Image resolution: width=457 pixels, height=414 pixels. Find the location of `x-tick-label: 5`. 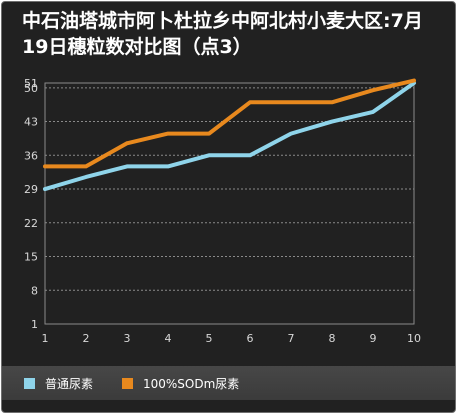

x-tick-label: 5 is located at coordinates (209, 338).